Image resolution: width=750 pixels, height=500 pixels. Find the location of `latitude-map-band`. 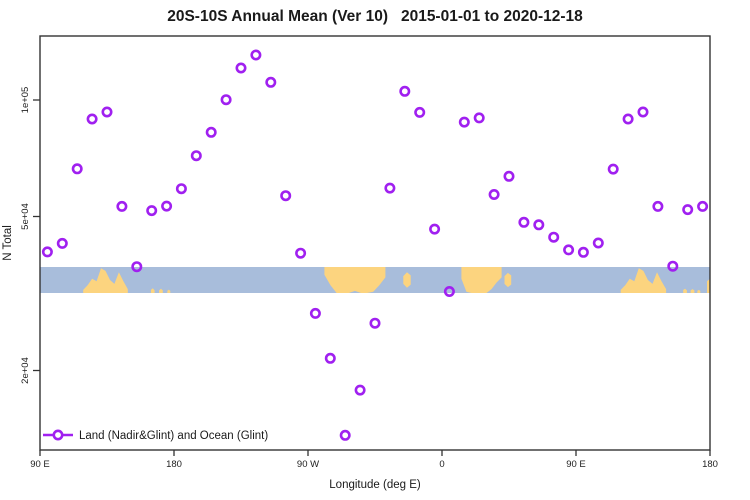

latitude-map-band is located at coordinates (375, 280).